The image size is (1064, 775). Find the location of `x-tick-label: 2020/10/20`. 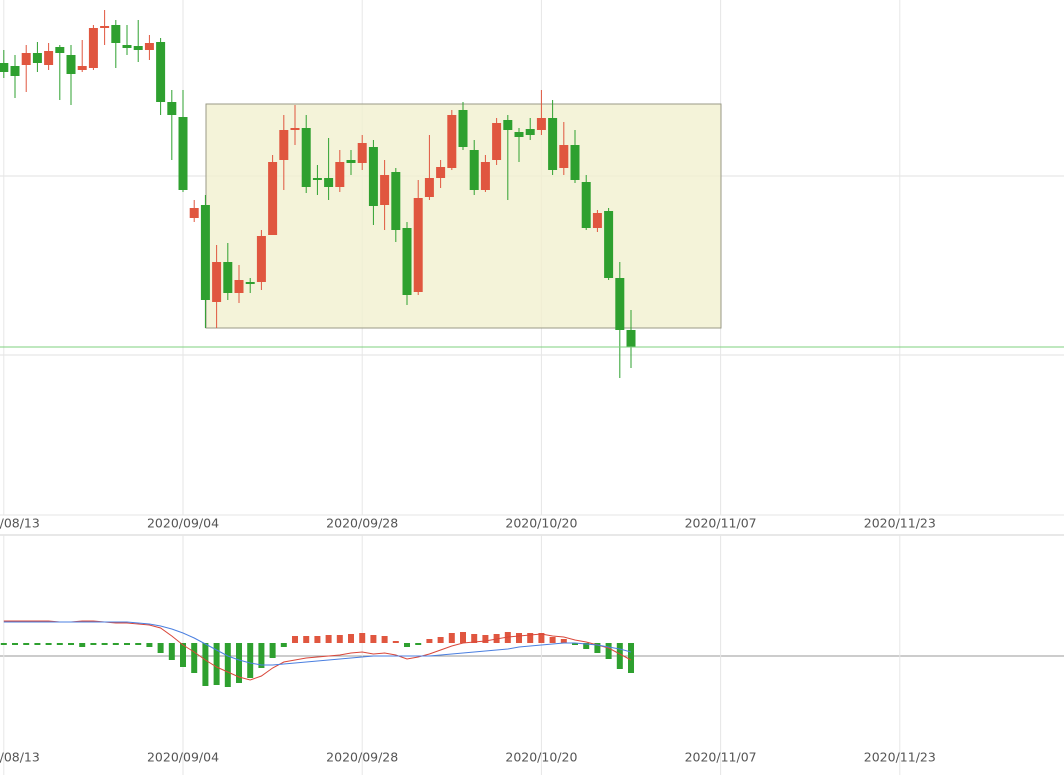

x-tick-label: 2020/10/20 is located at coordinates (541, 757).